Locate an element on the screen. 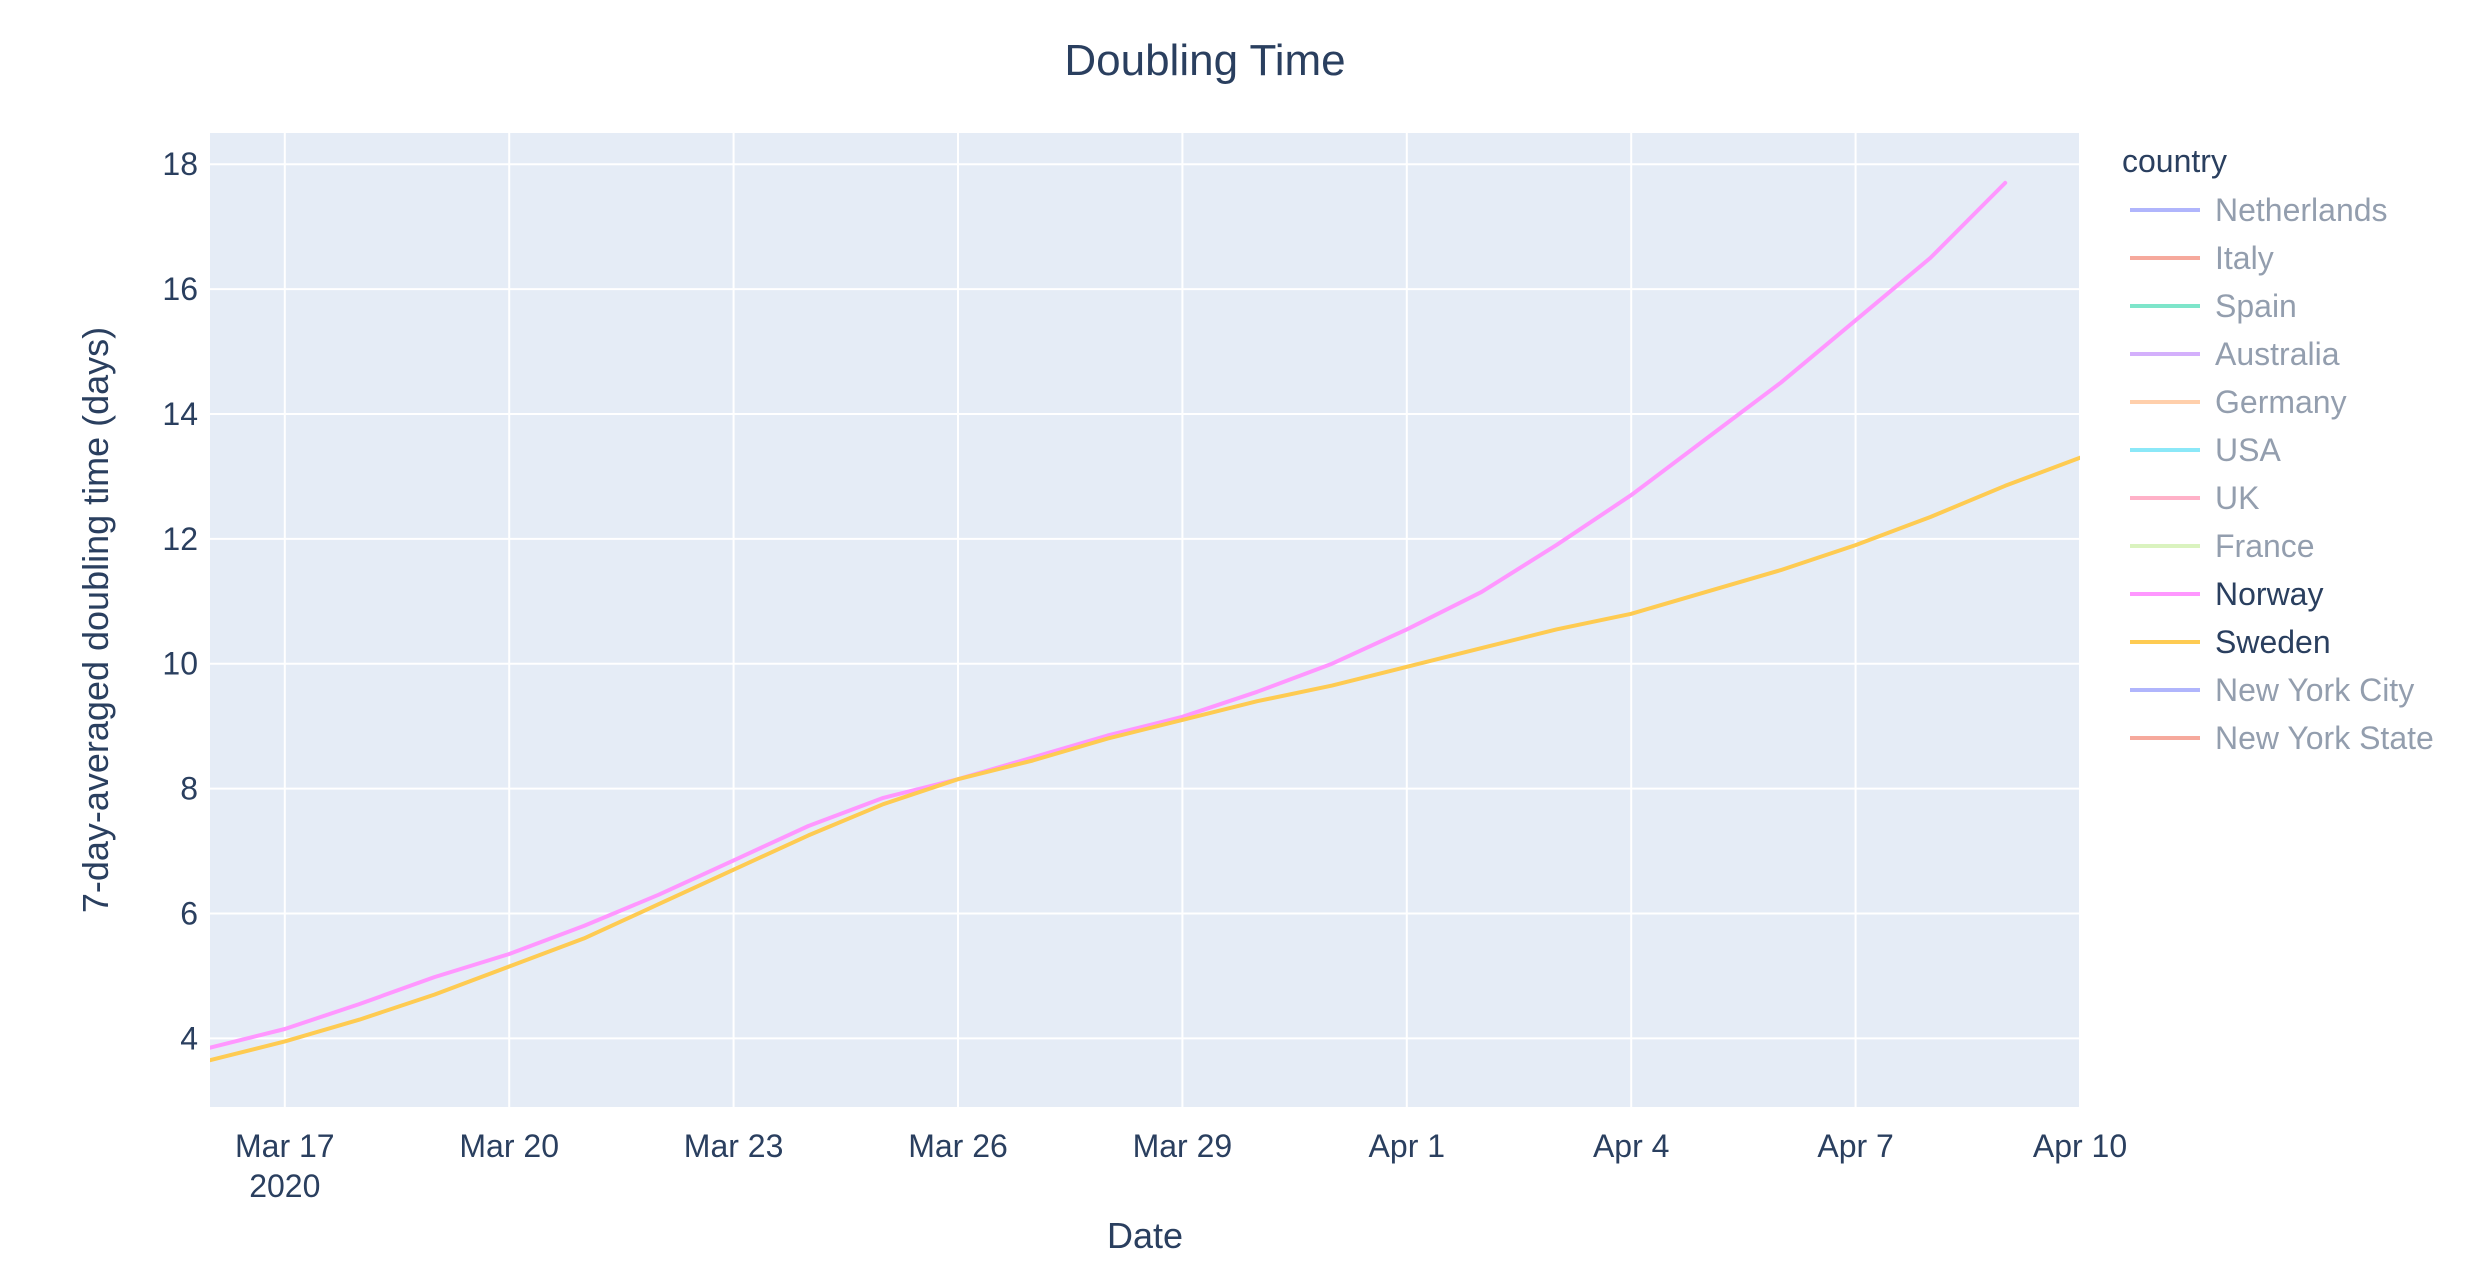  legend-item-germany: Germany is located at coordinates (2238, 402).